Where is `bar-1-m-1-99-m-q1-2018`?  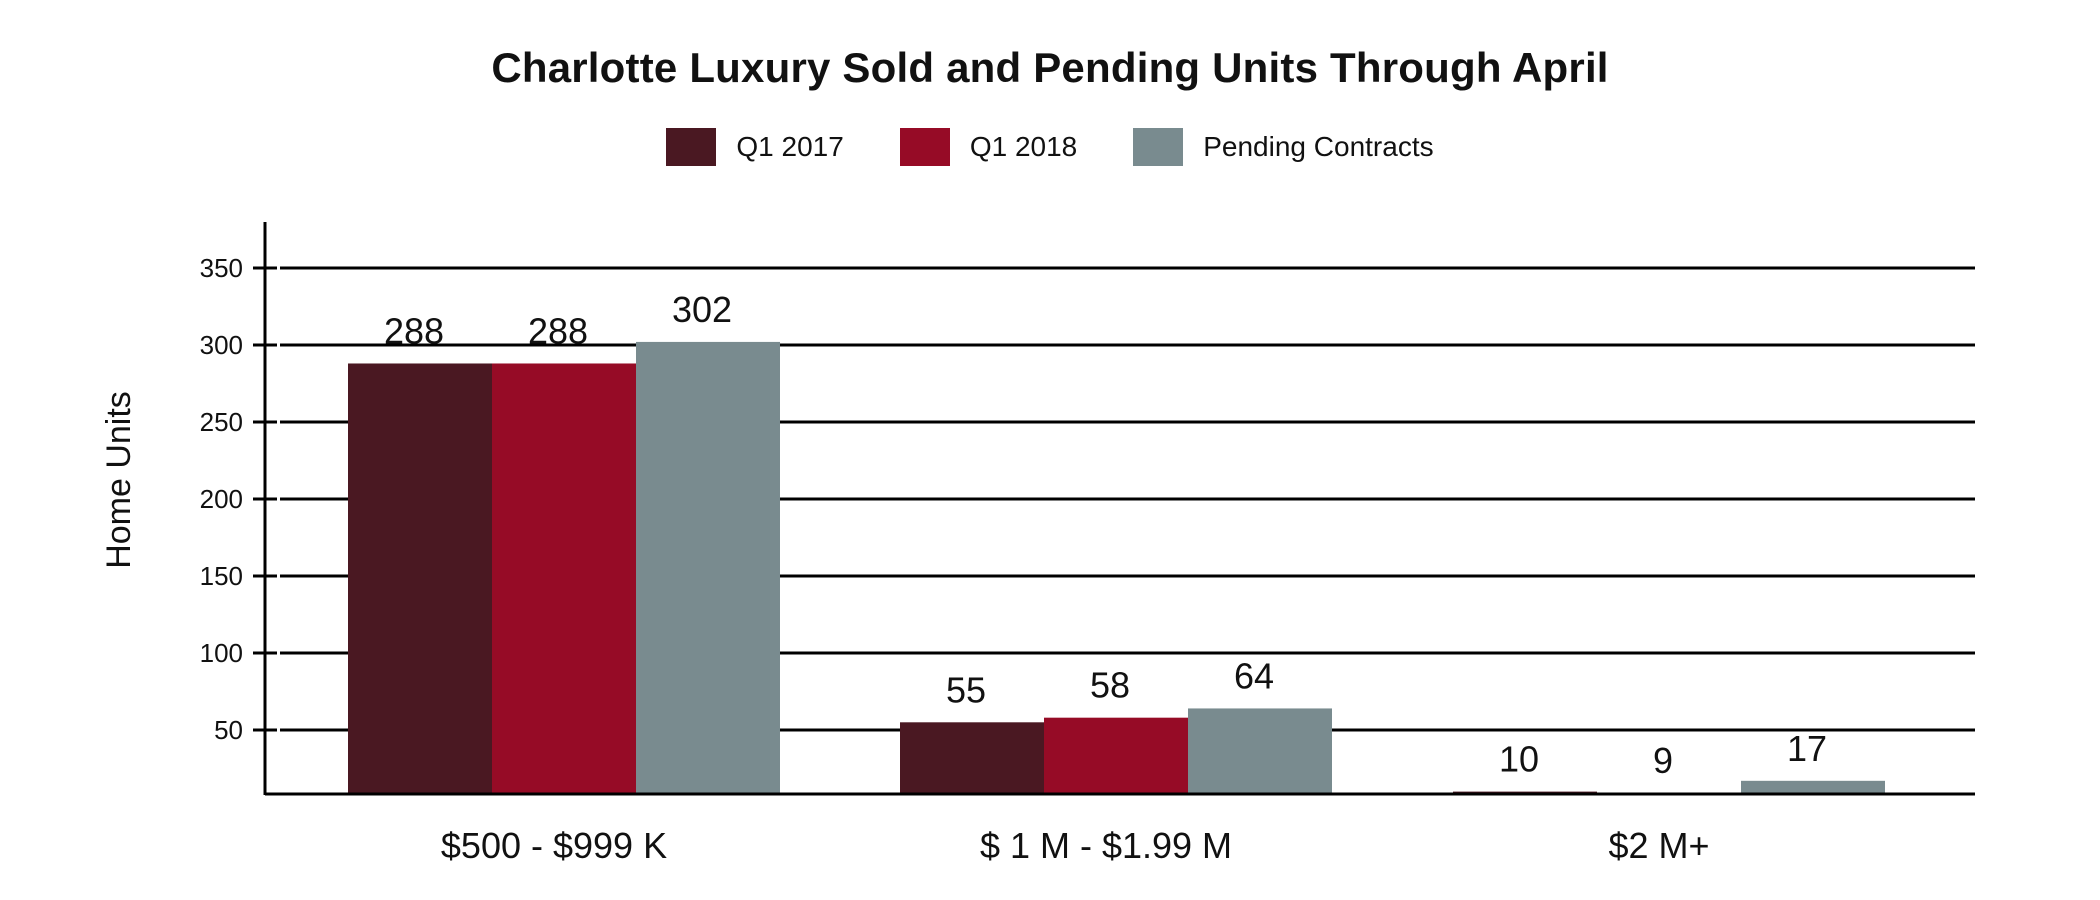 bar-1-m-1-99-m-q1-2018 is located at coordinates (1116, 755).